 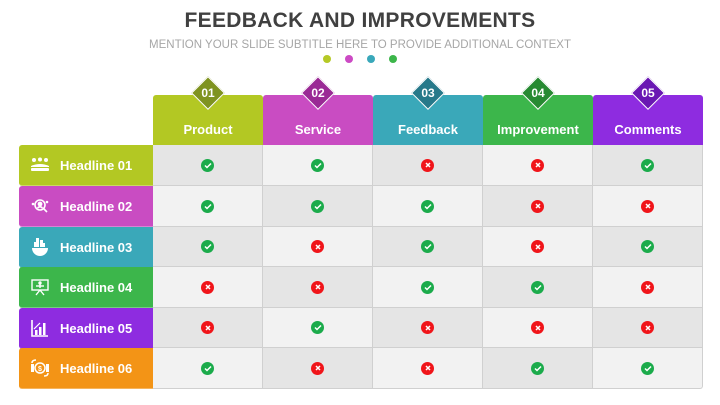 What do you see at coordinates (96, 368) in the screenshot?
I see `row-label: Headline 06` at bounding box center [96, 368].